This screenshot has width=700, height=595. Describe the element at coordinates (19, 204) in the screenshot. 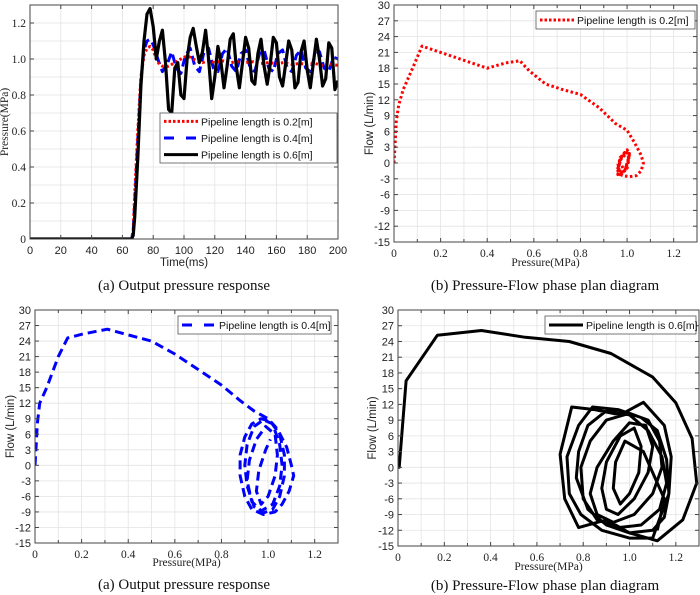

I see `y-tick-label: 0.2` at that location.